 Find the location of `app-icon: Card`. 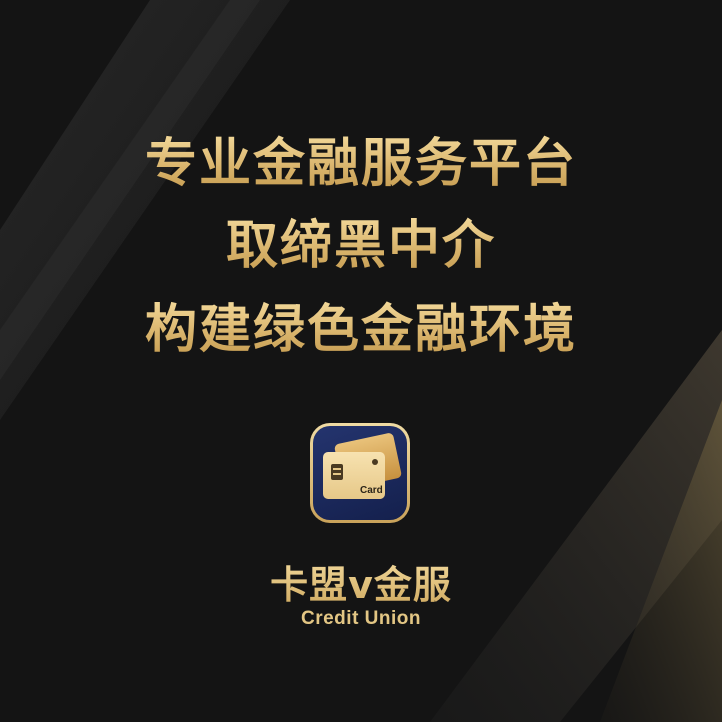

app-icon: Card is located at coordinates (360, 473).